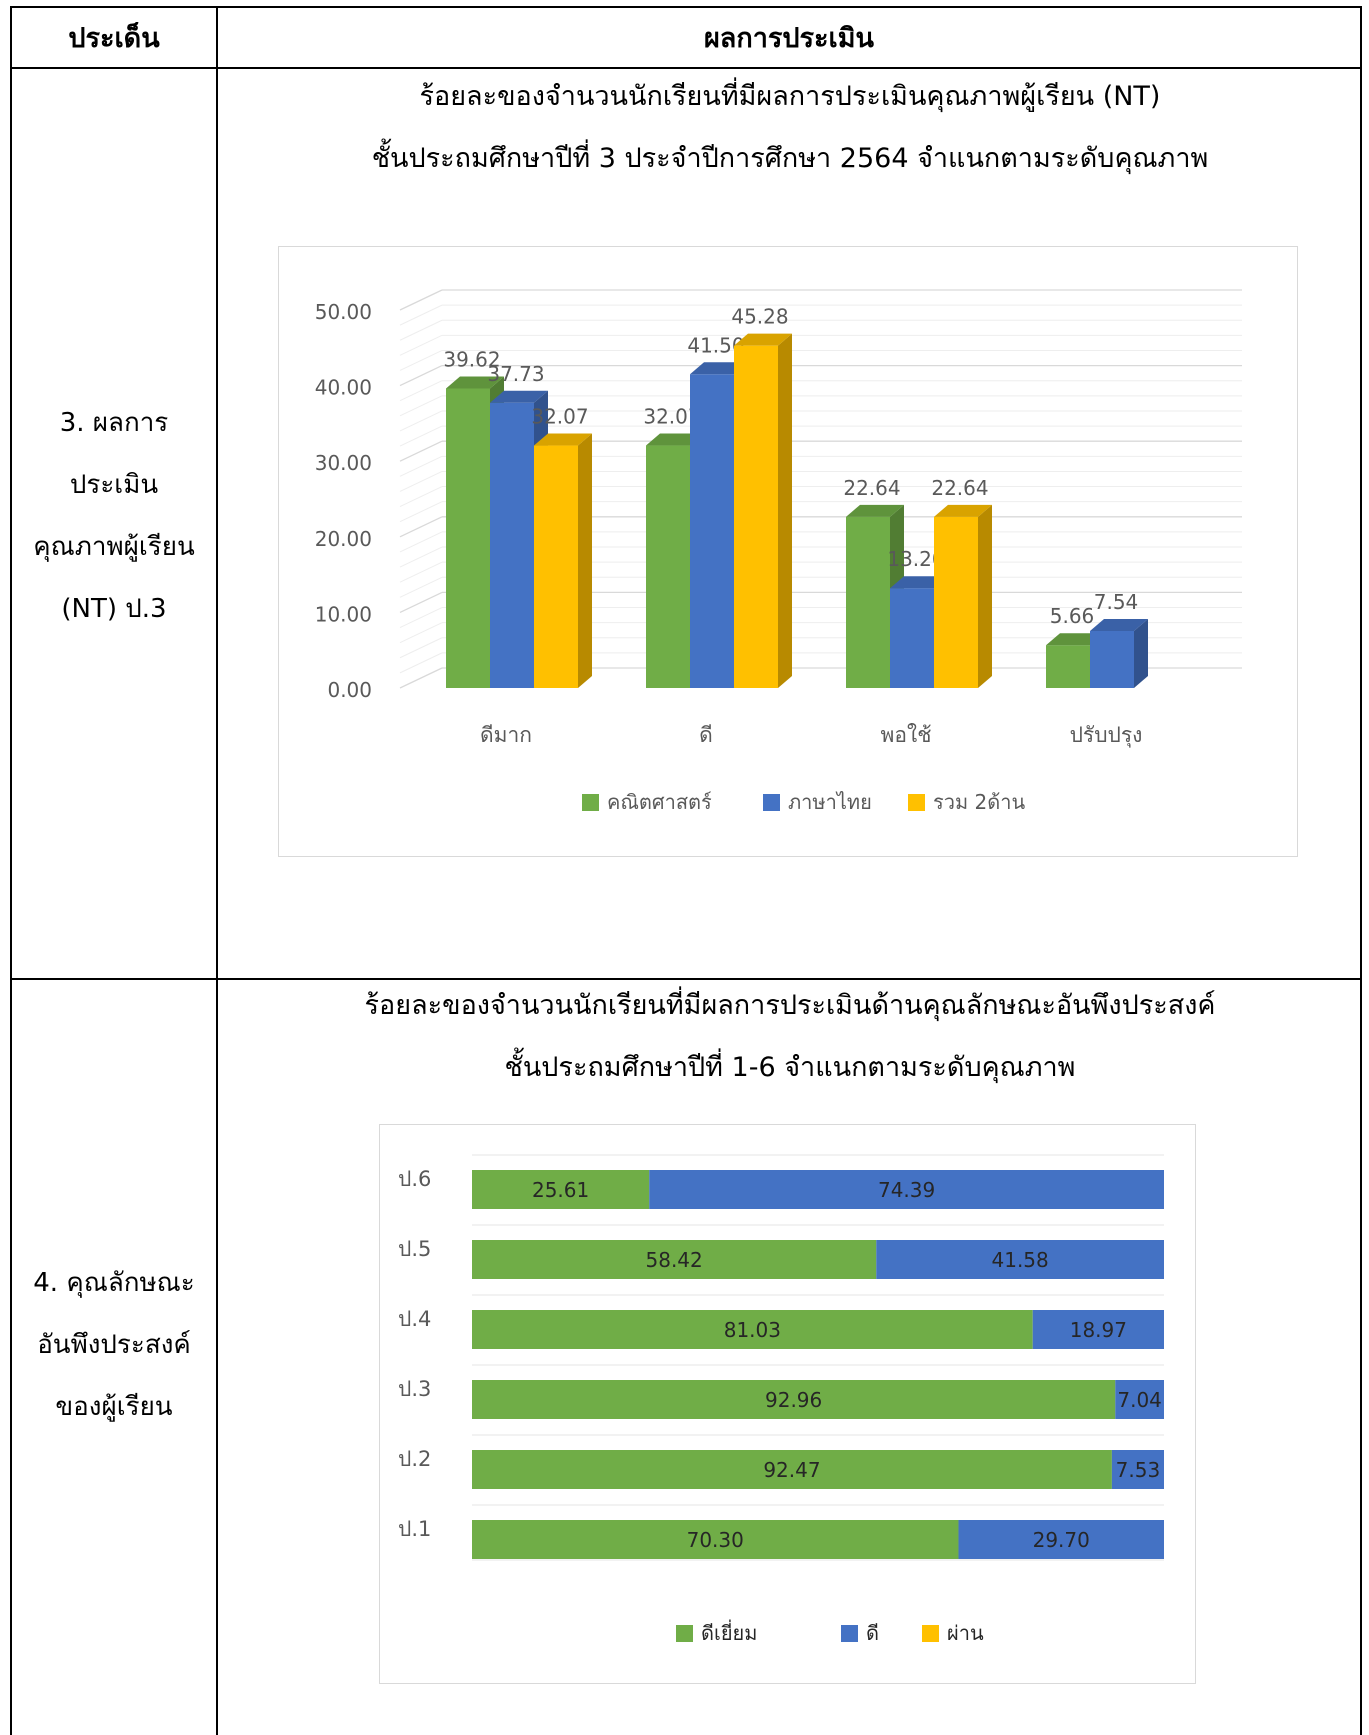 The image size is (1369, 1735). Describe the element at coordinates (114, 423) in the screenshot. I see `row1-topic-line: 3. ผลการ` at that location.